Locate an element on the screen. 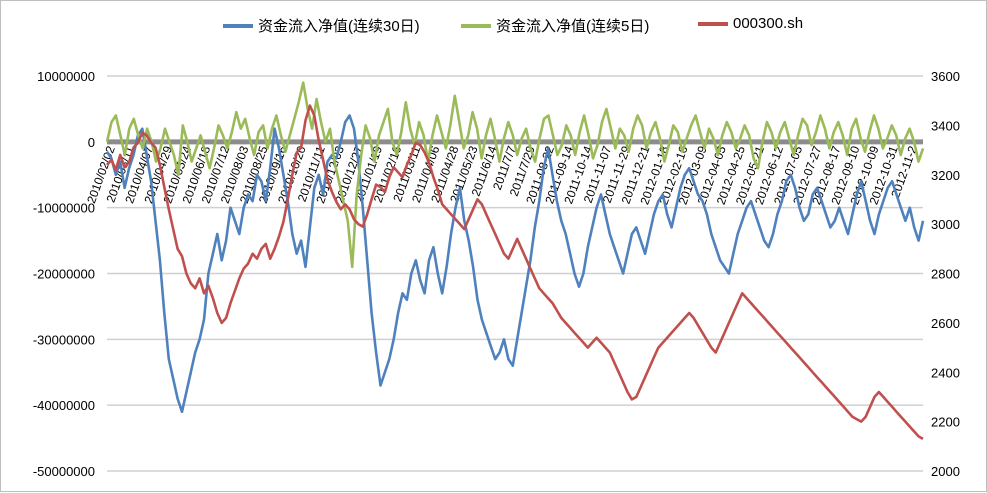 This screenshot has width=987, height=493. y-right-tick-label: 2200 is located at coordinates (945, 422).